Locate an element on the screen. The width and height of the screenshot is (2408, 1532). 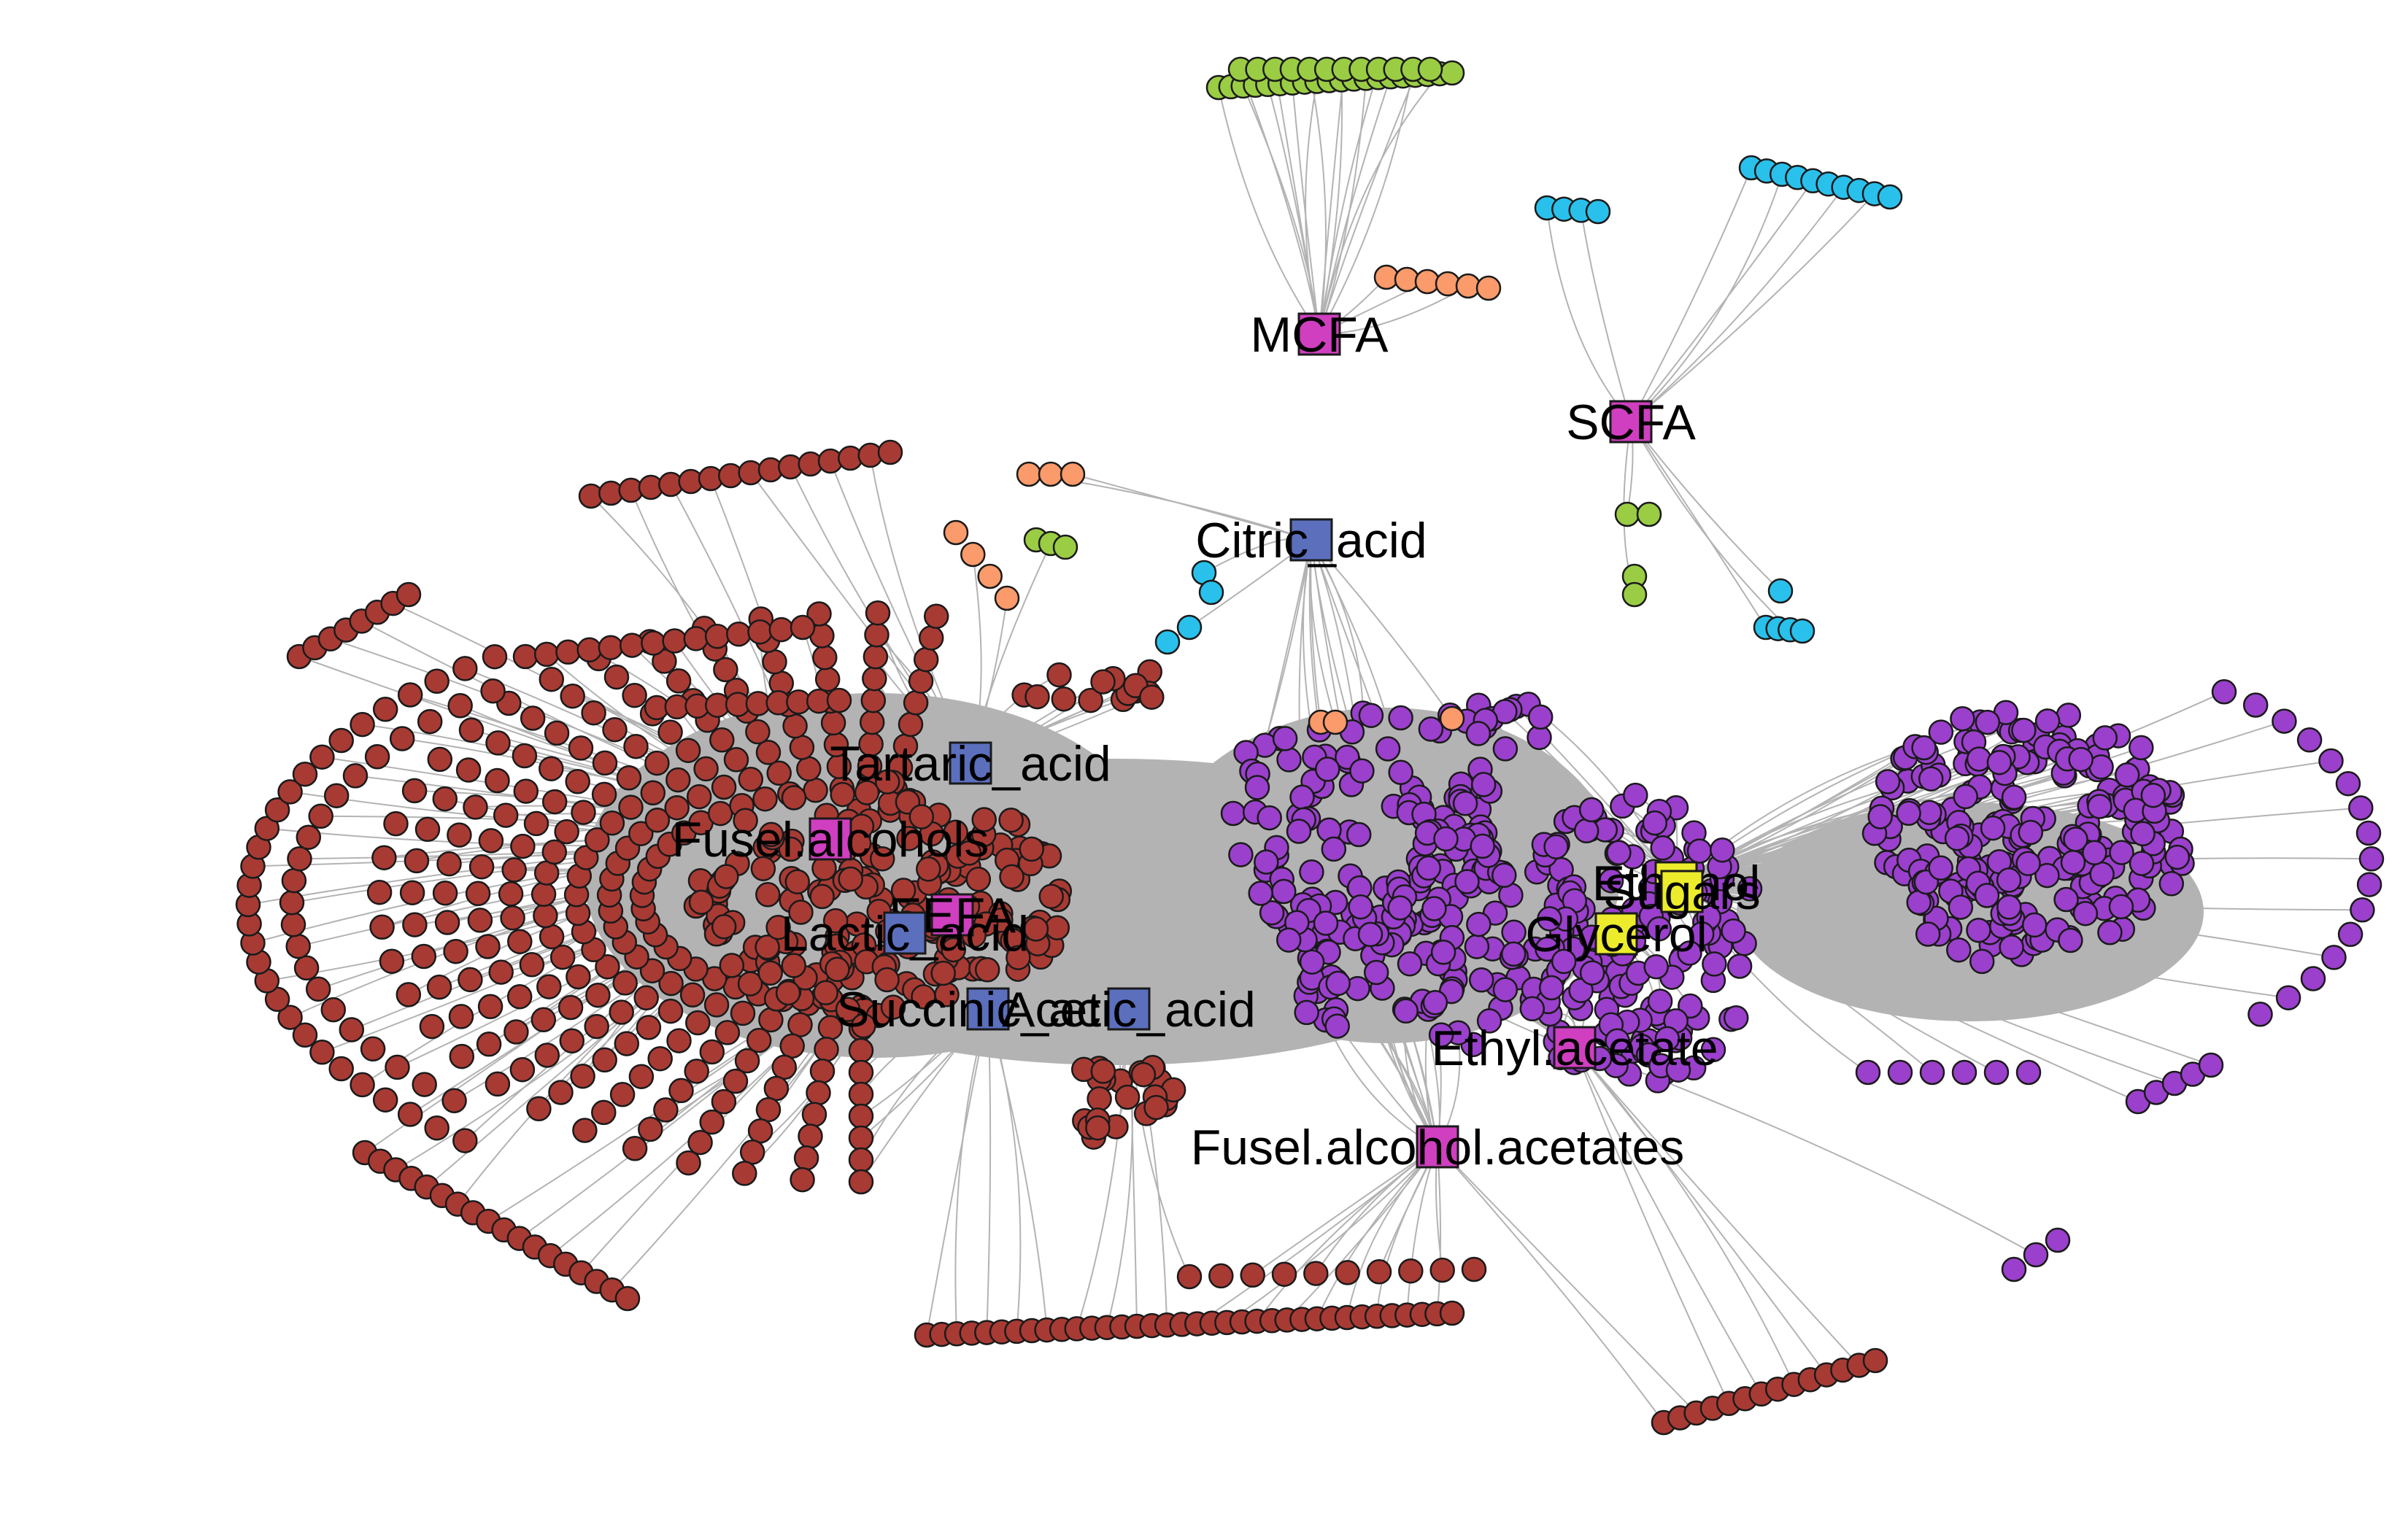
hub-label-fusel-alcohol-acetates: Fusel.alcohol.acetates is located at coordinates (1438, 1147).